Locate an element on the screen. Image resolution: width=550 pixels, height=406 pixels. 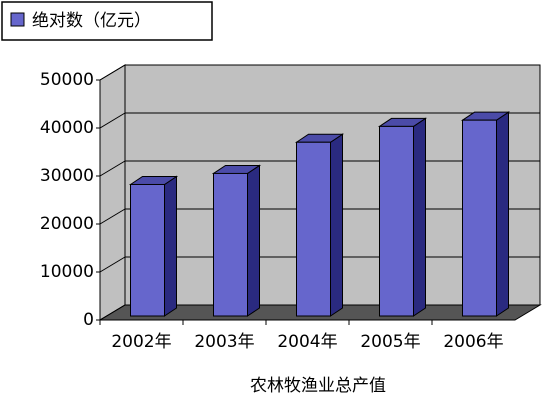
legend-label: 绝对数（亿元） is located at coordinates (91, 21).